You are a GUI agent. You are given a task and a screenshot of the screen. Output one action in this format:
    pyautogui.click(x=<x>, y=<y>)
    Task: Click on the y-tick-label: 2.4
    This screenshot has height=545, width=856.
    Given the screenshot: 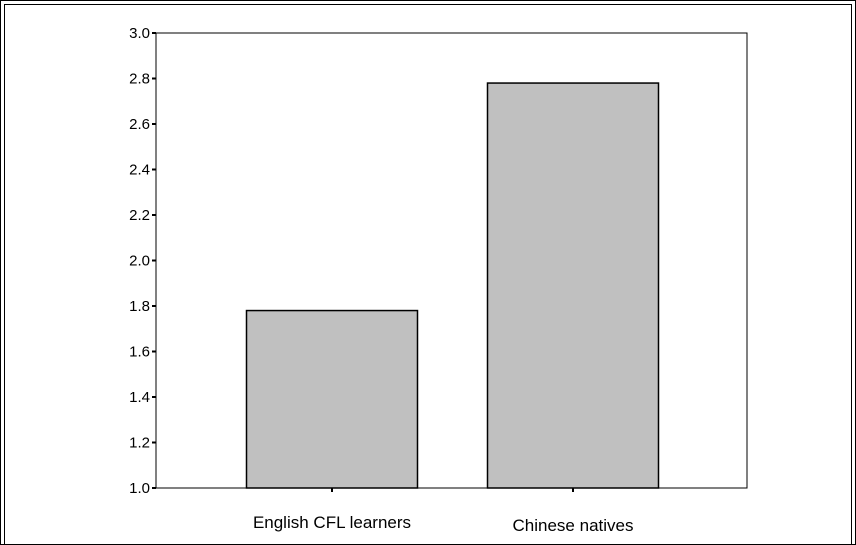 What is the action you would take?
    pyautogui.click(x=139, y=170)
    